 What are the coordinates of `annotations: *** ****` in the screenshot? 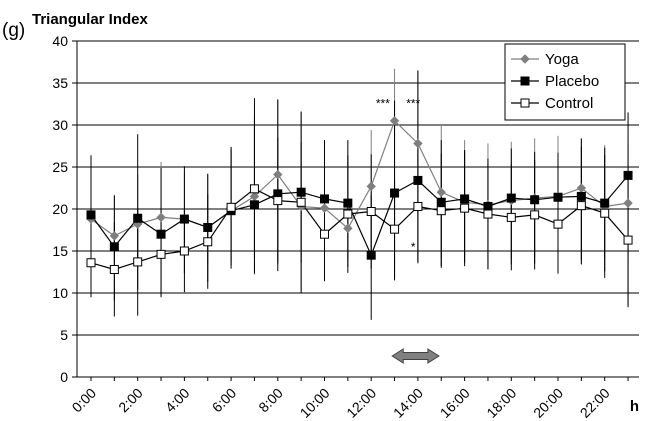 It's located at (408, 230).